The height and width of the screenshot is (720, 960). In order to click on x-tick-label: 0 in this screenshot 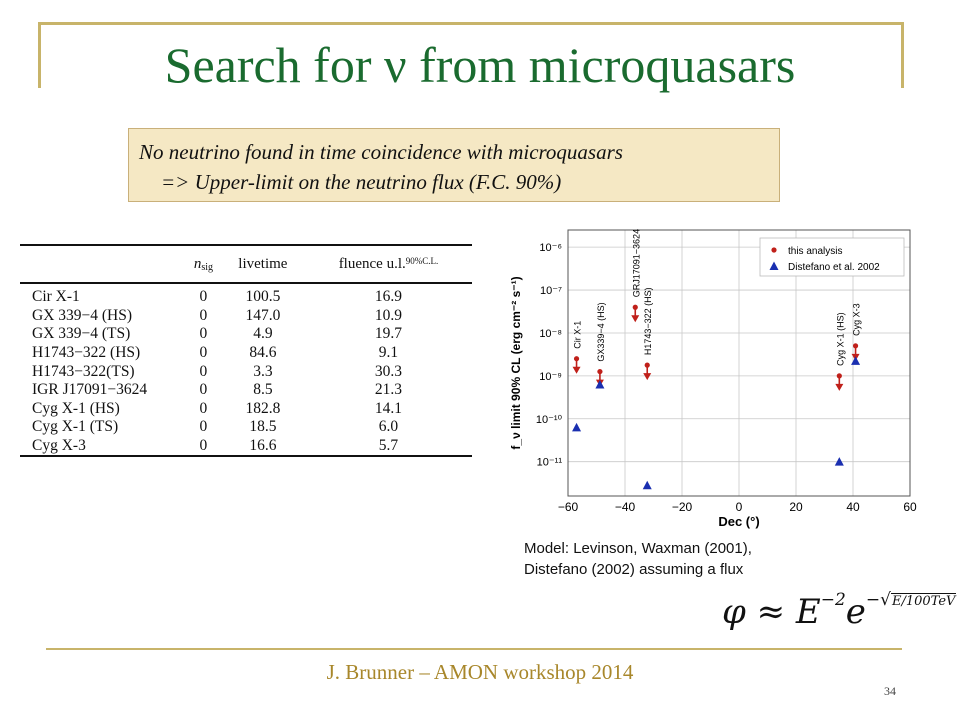, I will do `click(739, 507)`.